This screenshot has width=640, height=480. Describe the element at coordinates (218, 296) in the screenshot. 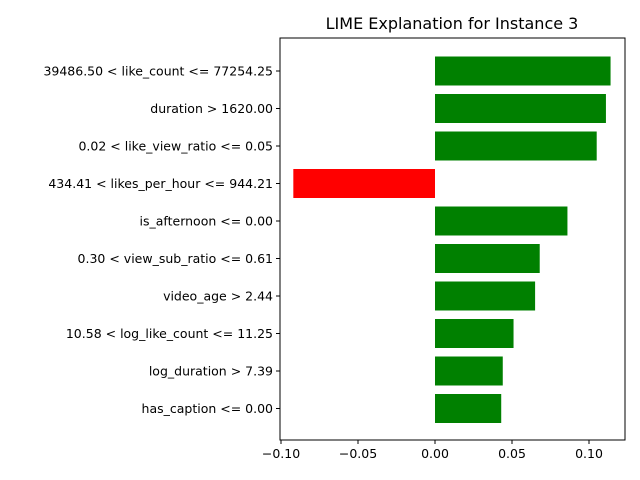

I see `y-tick-label: video_age > 2.44` at that location.